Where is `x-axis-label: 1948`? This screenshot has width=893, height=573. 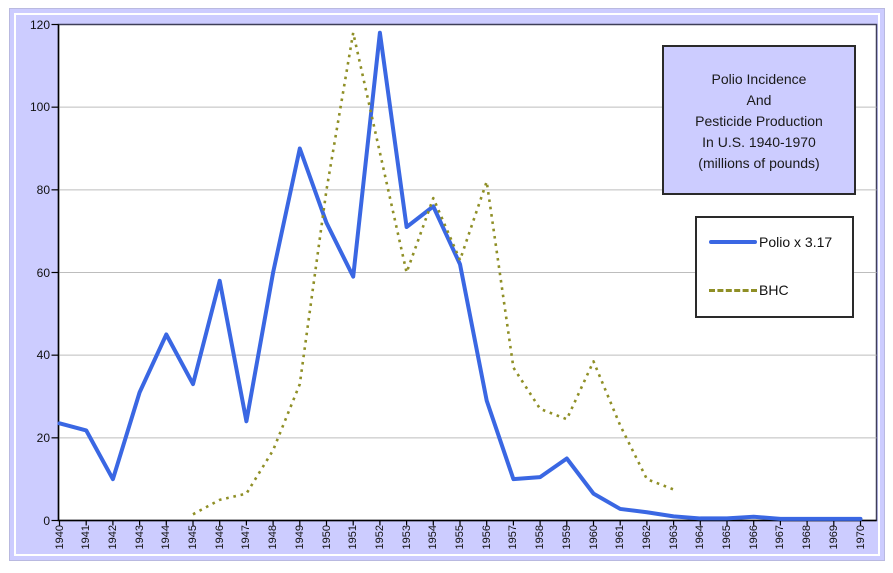
x-axis-label: 1948 is located at coordinates (273, 537).